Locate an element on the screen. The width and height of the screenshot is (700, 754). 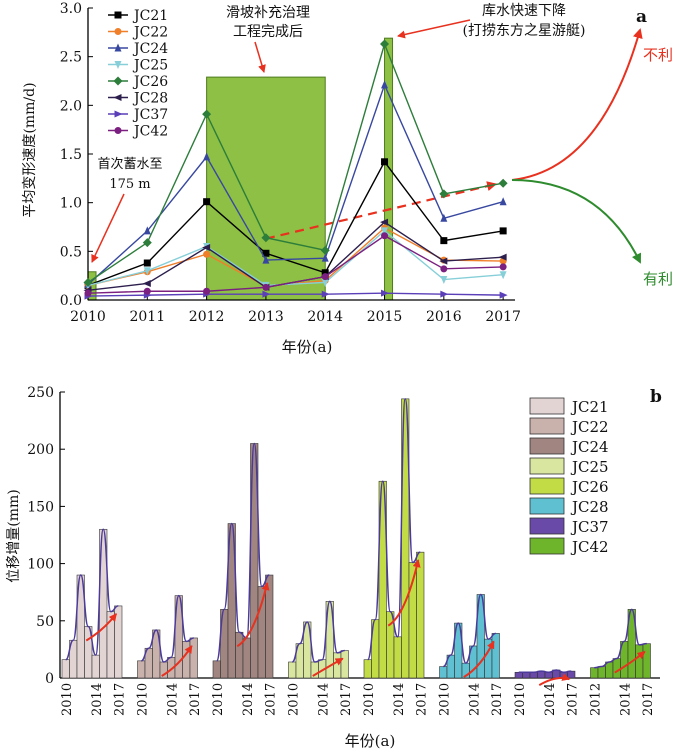
trend-arrow-dashed is located at coordinates (381, 210).